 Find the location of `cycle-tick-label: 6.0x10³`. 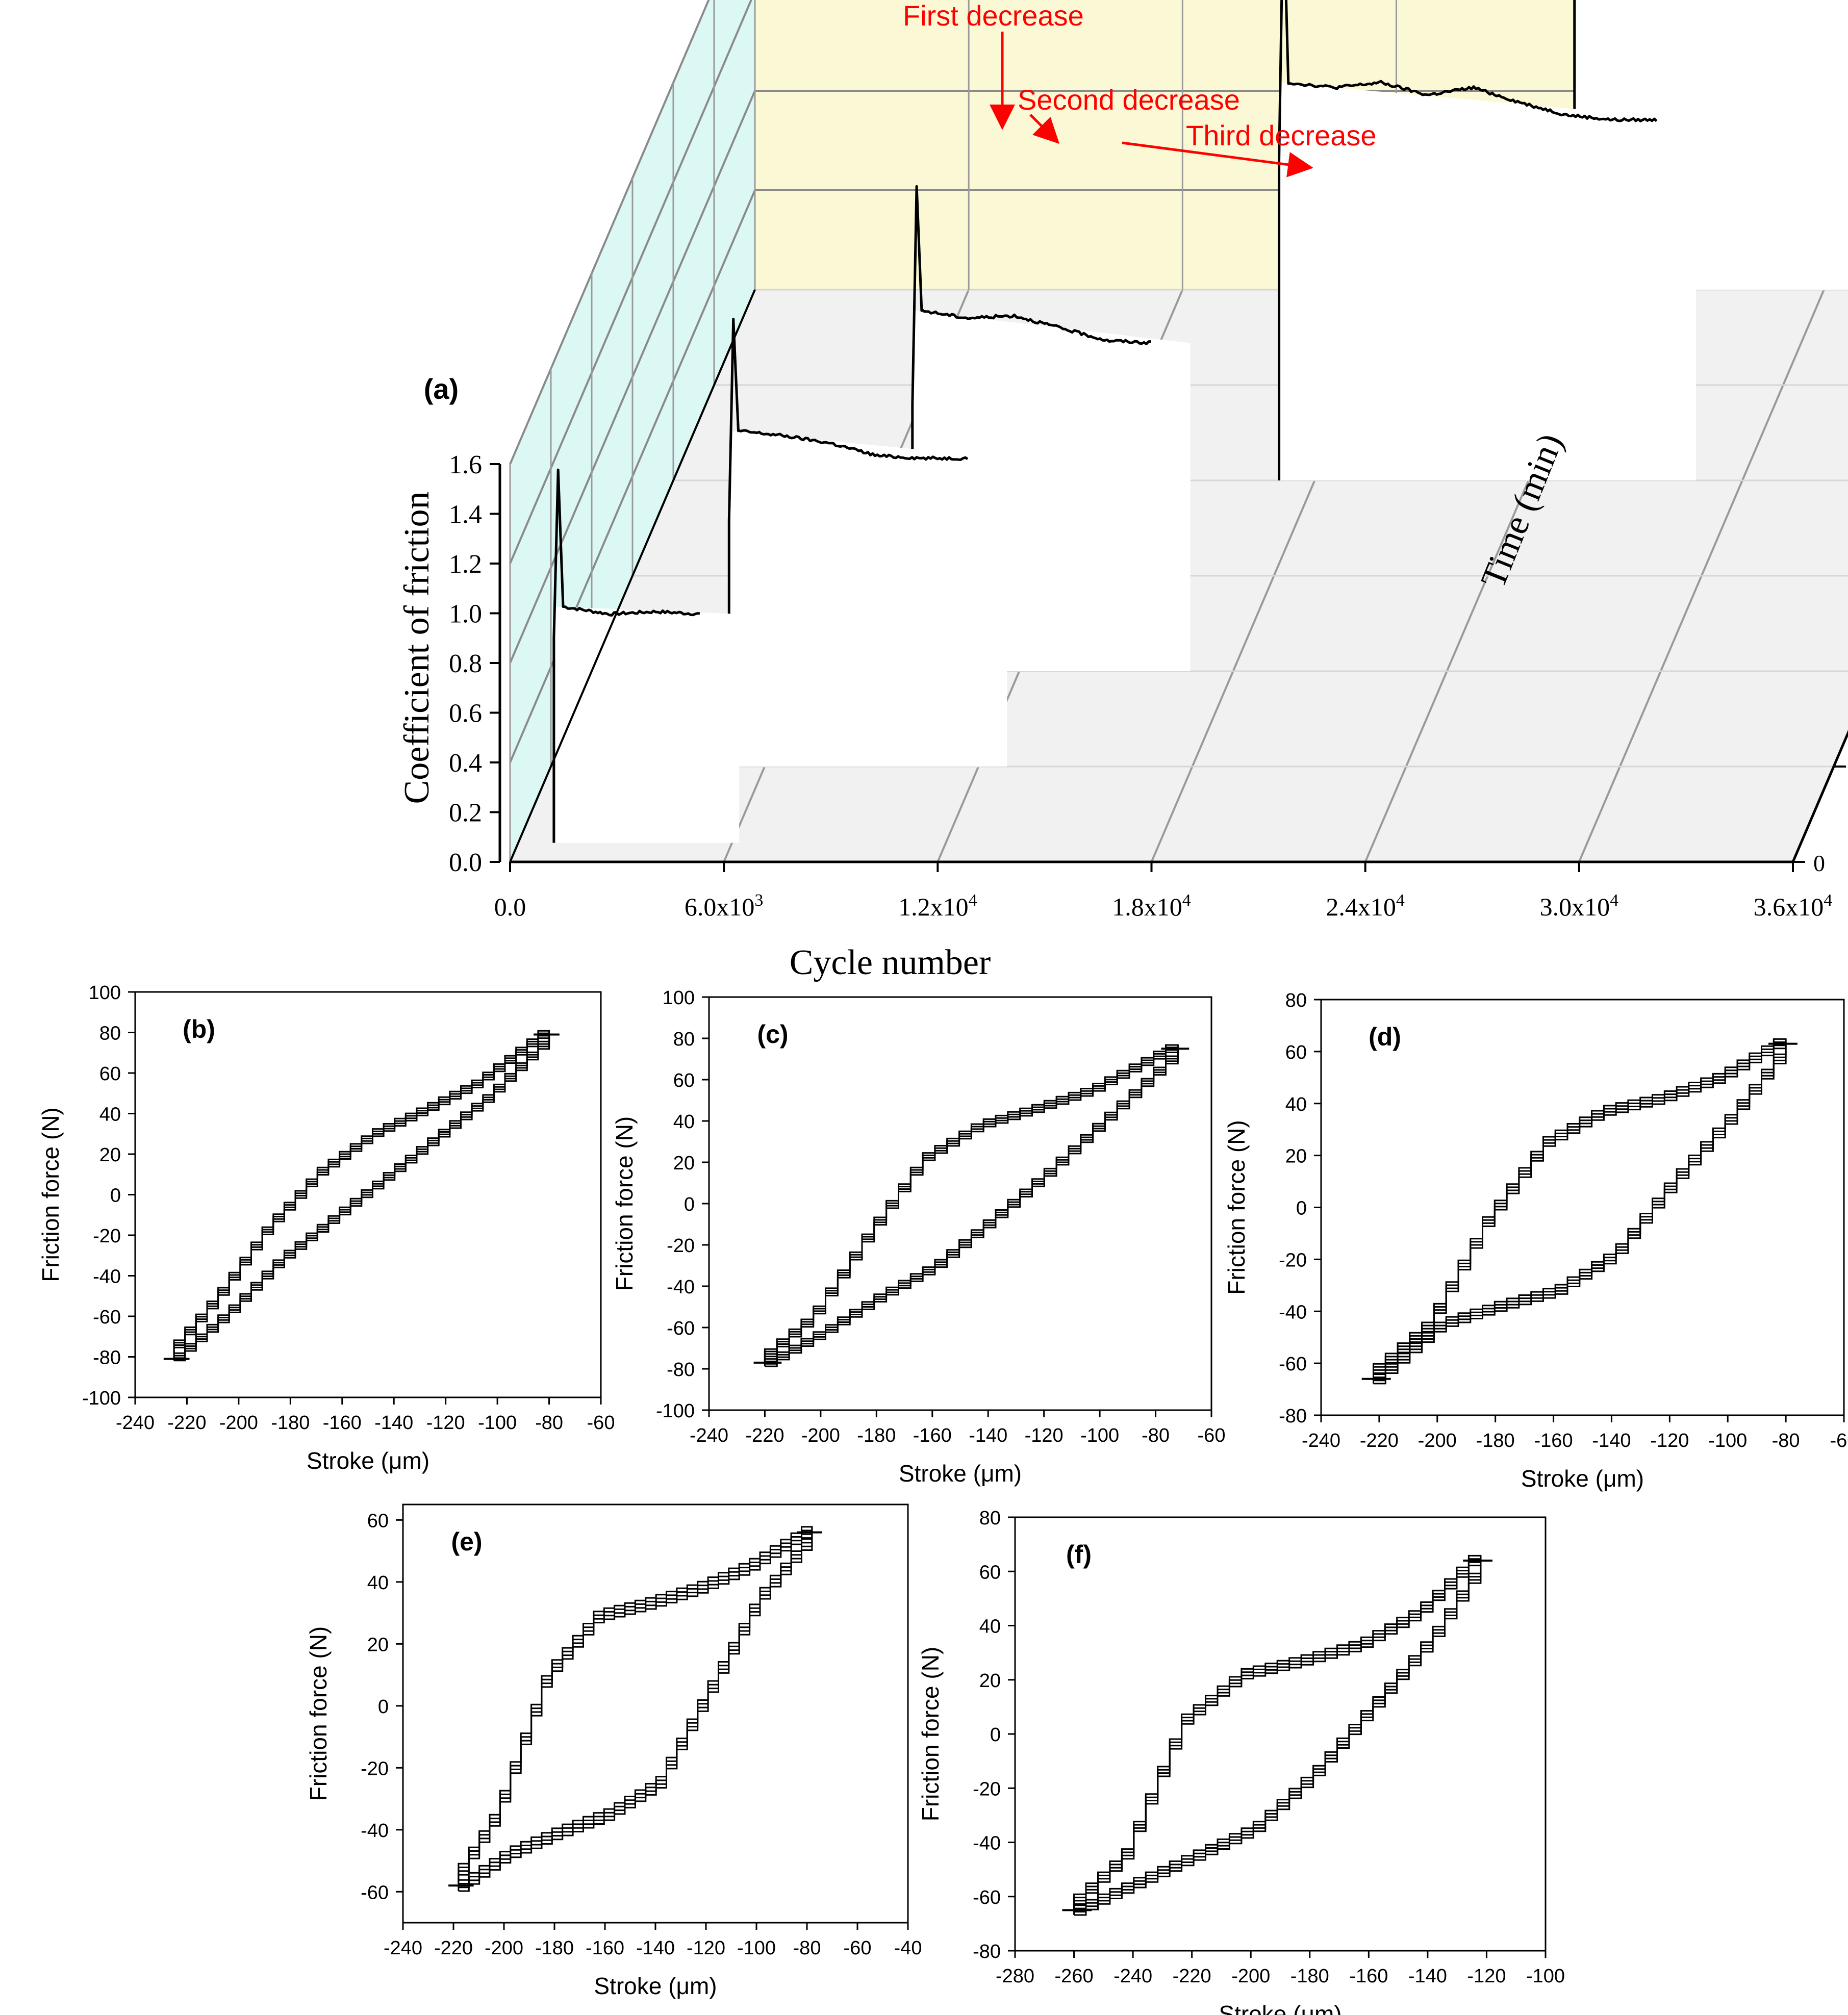

cycle-tick-label: 6.0x10³ is located at coordinates (724, 906).